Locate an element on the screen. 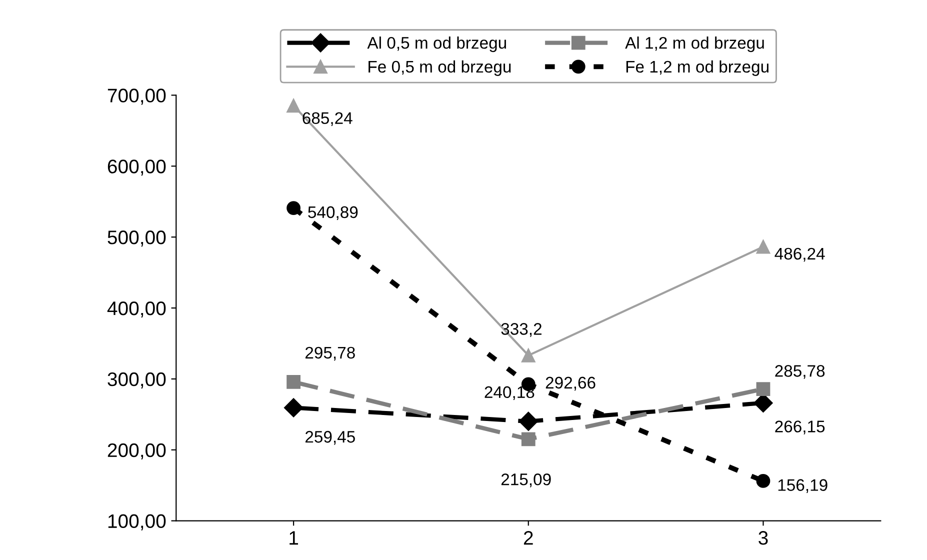  legend-label: Al 1,2 m od brzegu is located at coordinates (694, 44).